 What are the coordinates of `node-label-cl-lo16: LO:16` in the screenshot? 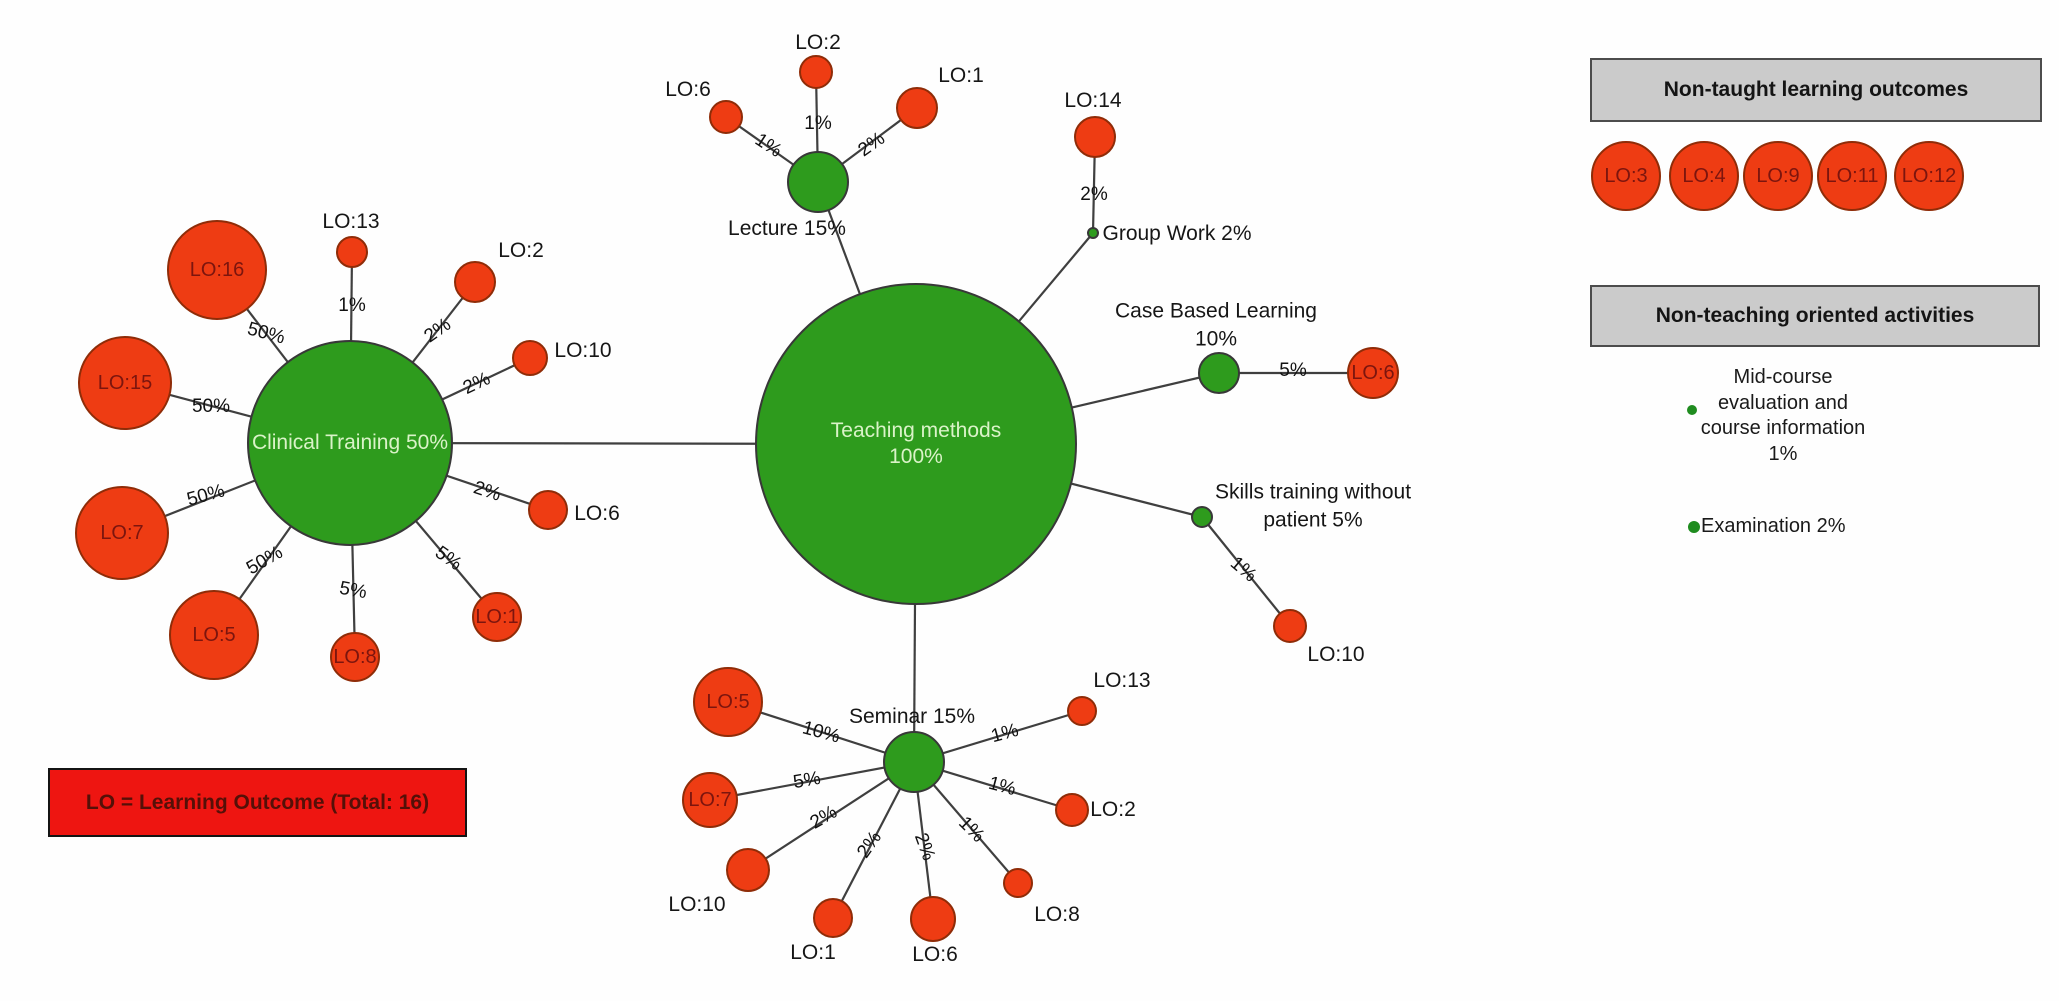 It's located at (217, 270).